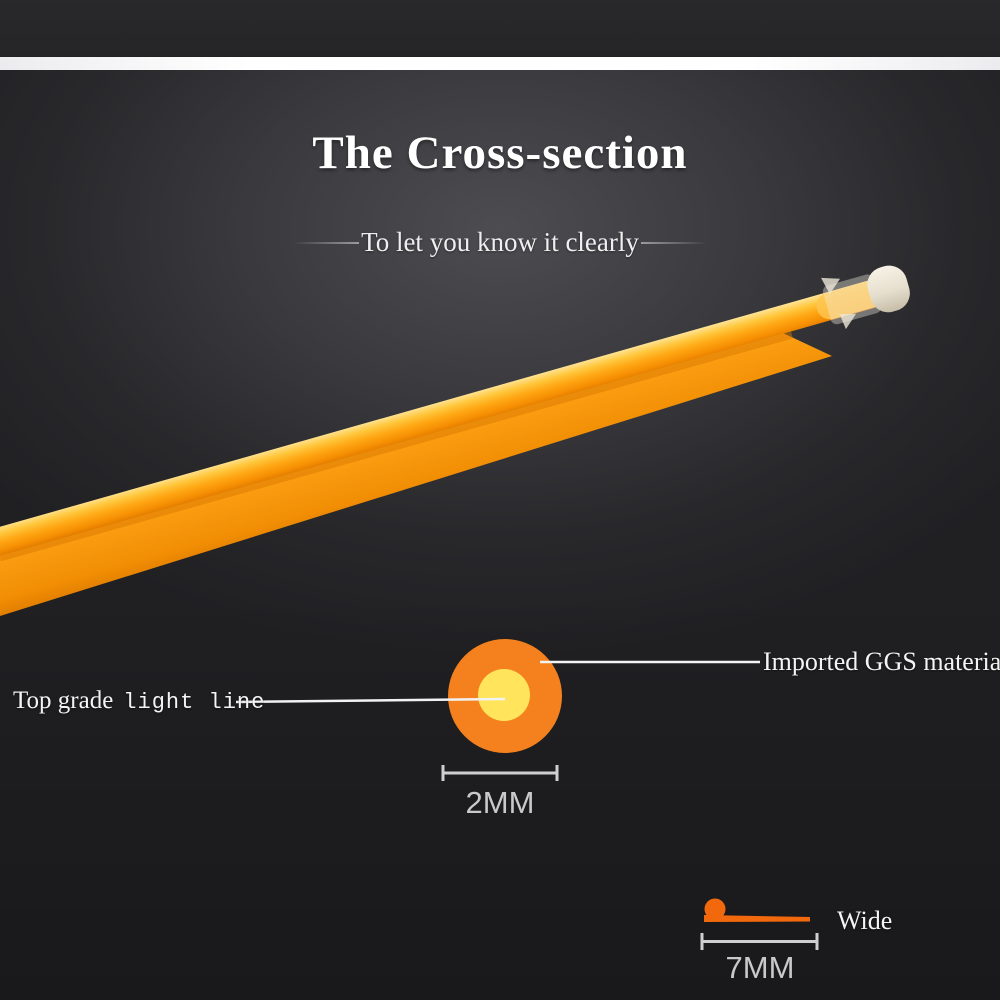 The width and height of the screenshot is (1000, 1000). I want to click on subtitle-right-line, so click(673, 242).